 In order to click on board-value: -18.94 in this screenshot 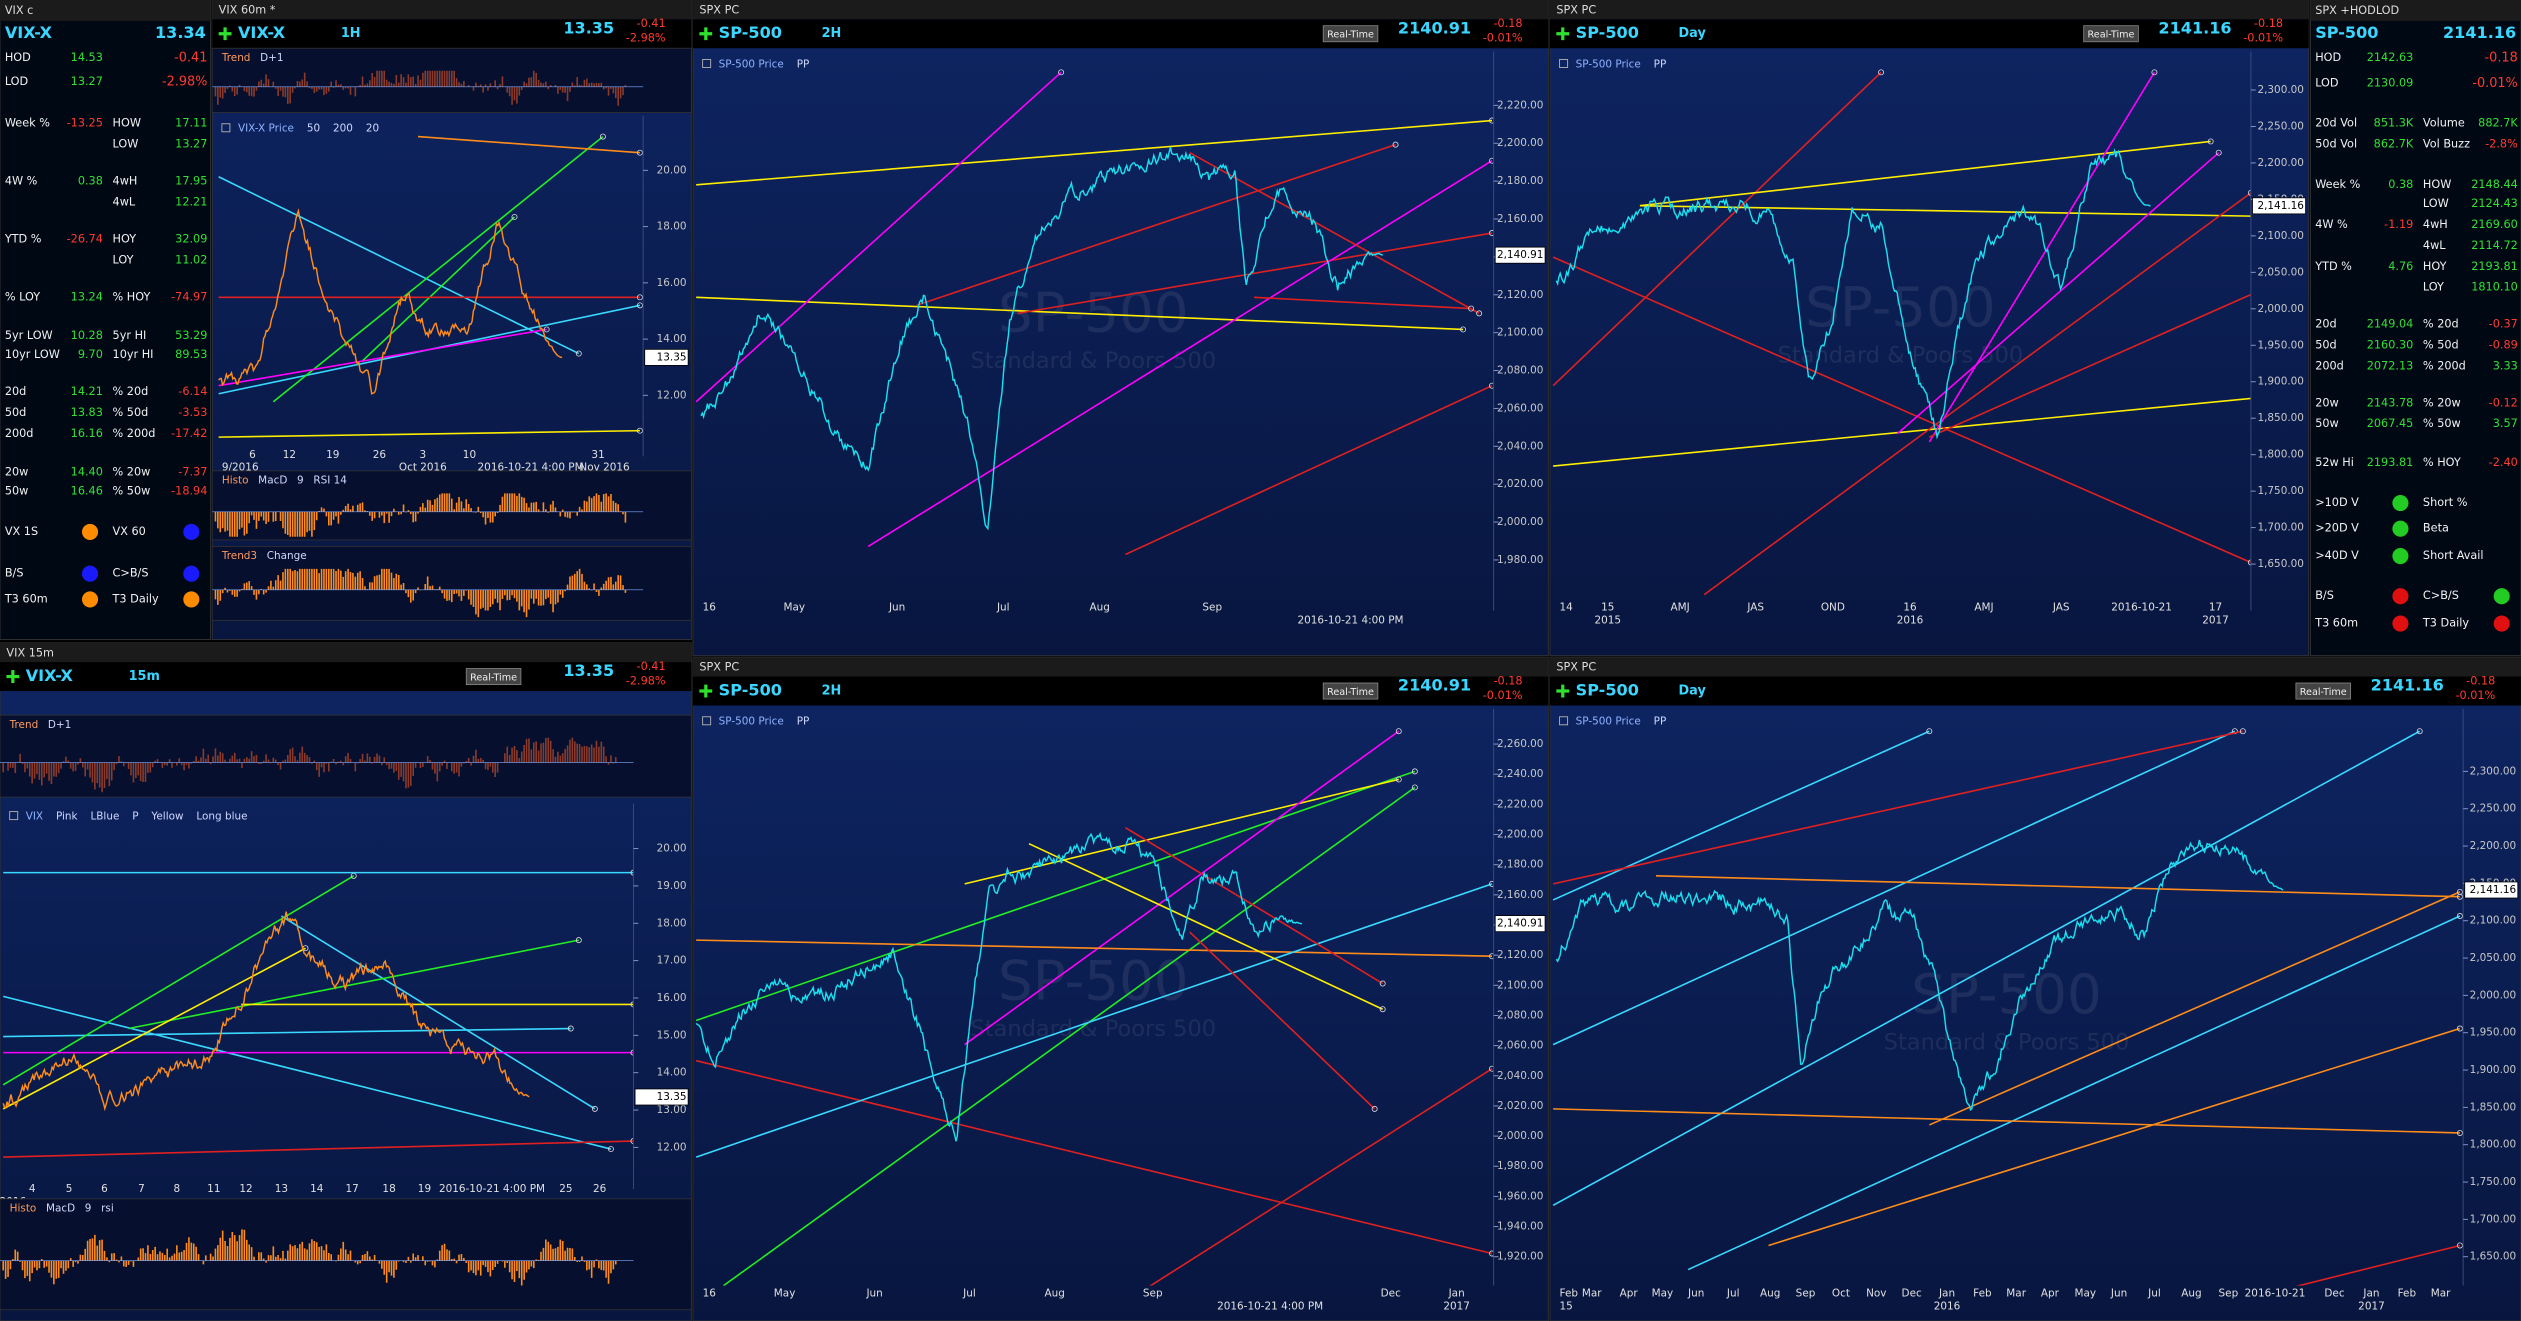, I will do `click(189, 491)`.